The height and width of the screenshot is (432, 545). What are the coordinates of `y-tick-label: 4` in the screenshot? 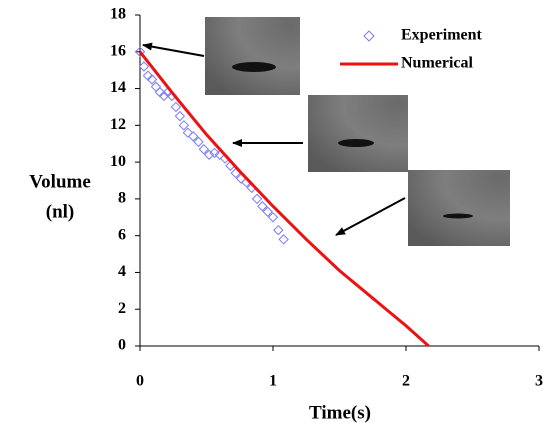 It's located at (122, 271).